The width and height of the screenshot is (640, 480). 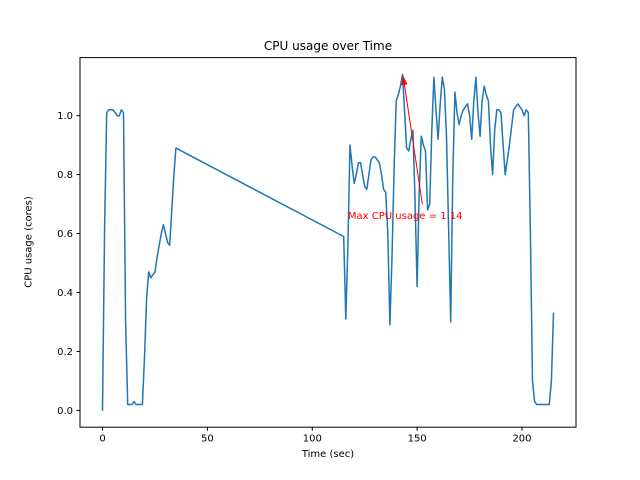 What do you see at coordinates (65, 234) in the screenshot?
I see `y-tick-label: 0.6` at bounding box center [65, 234].